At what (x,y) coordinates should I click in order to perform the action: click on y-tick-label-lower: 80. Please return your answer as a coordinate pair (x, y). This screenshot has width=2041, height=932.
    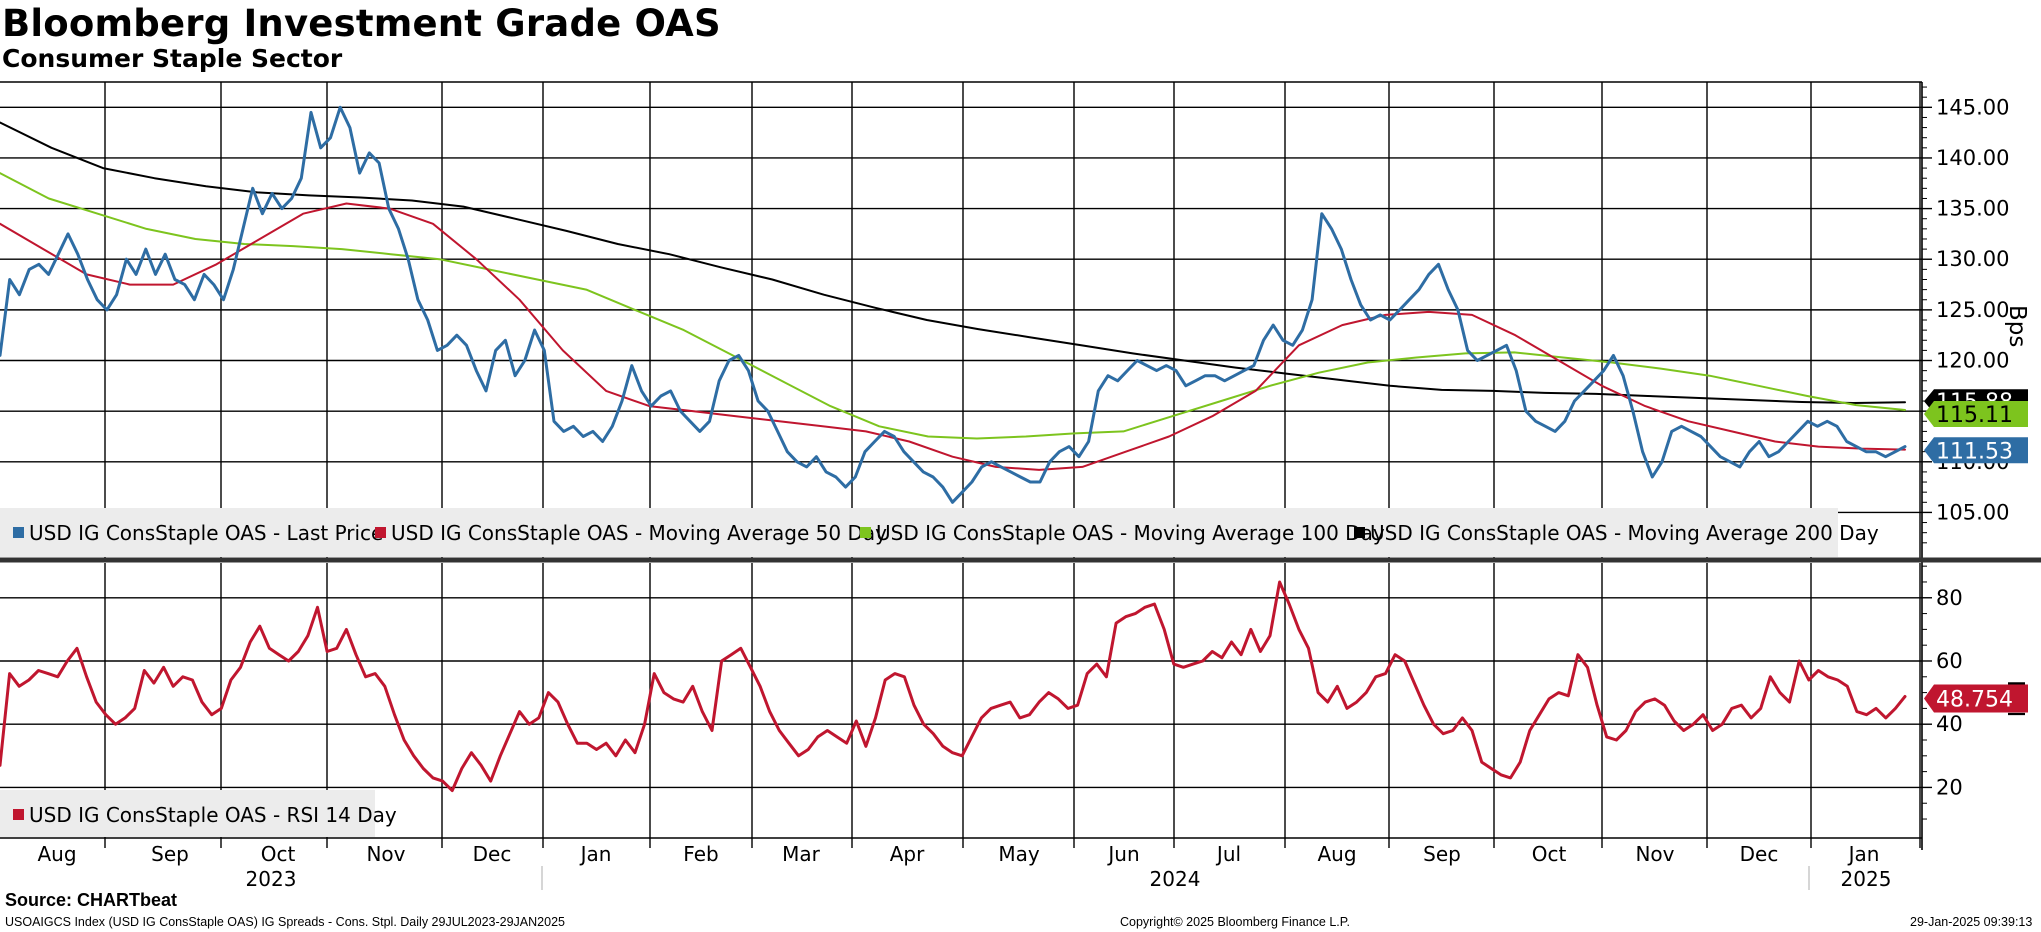
    Looking at the image, I should click on (1949, 598).